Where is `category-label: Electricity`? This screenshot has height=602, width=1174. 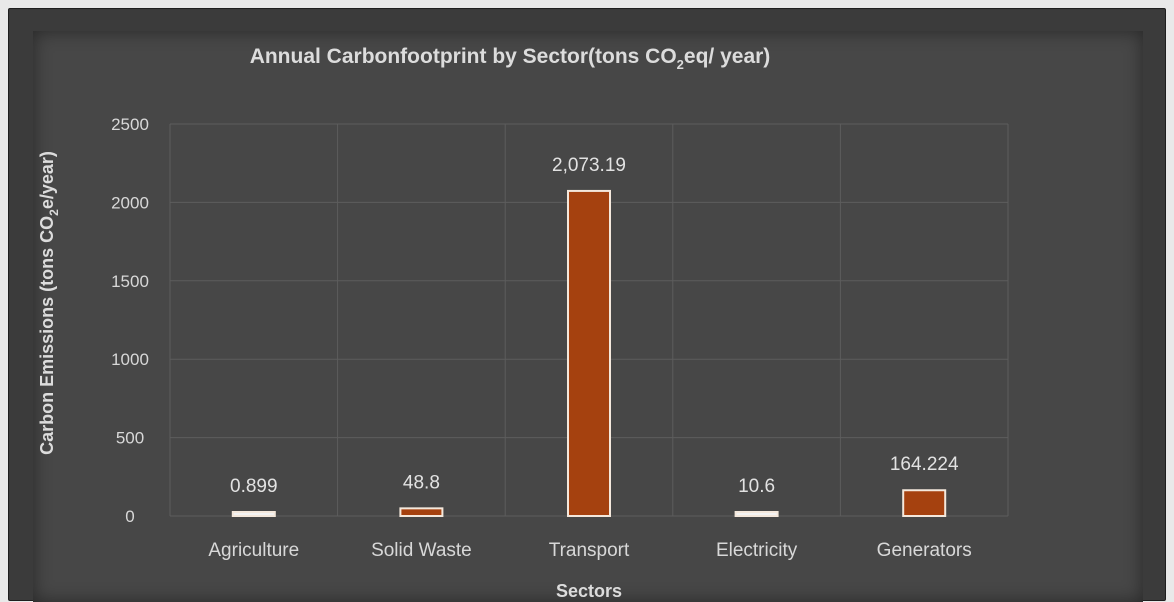 category-label: Electricity is located at coordinates (757, 550).